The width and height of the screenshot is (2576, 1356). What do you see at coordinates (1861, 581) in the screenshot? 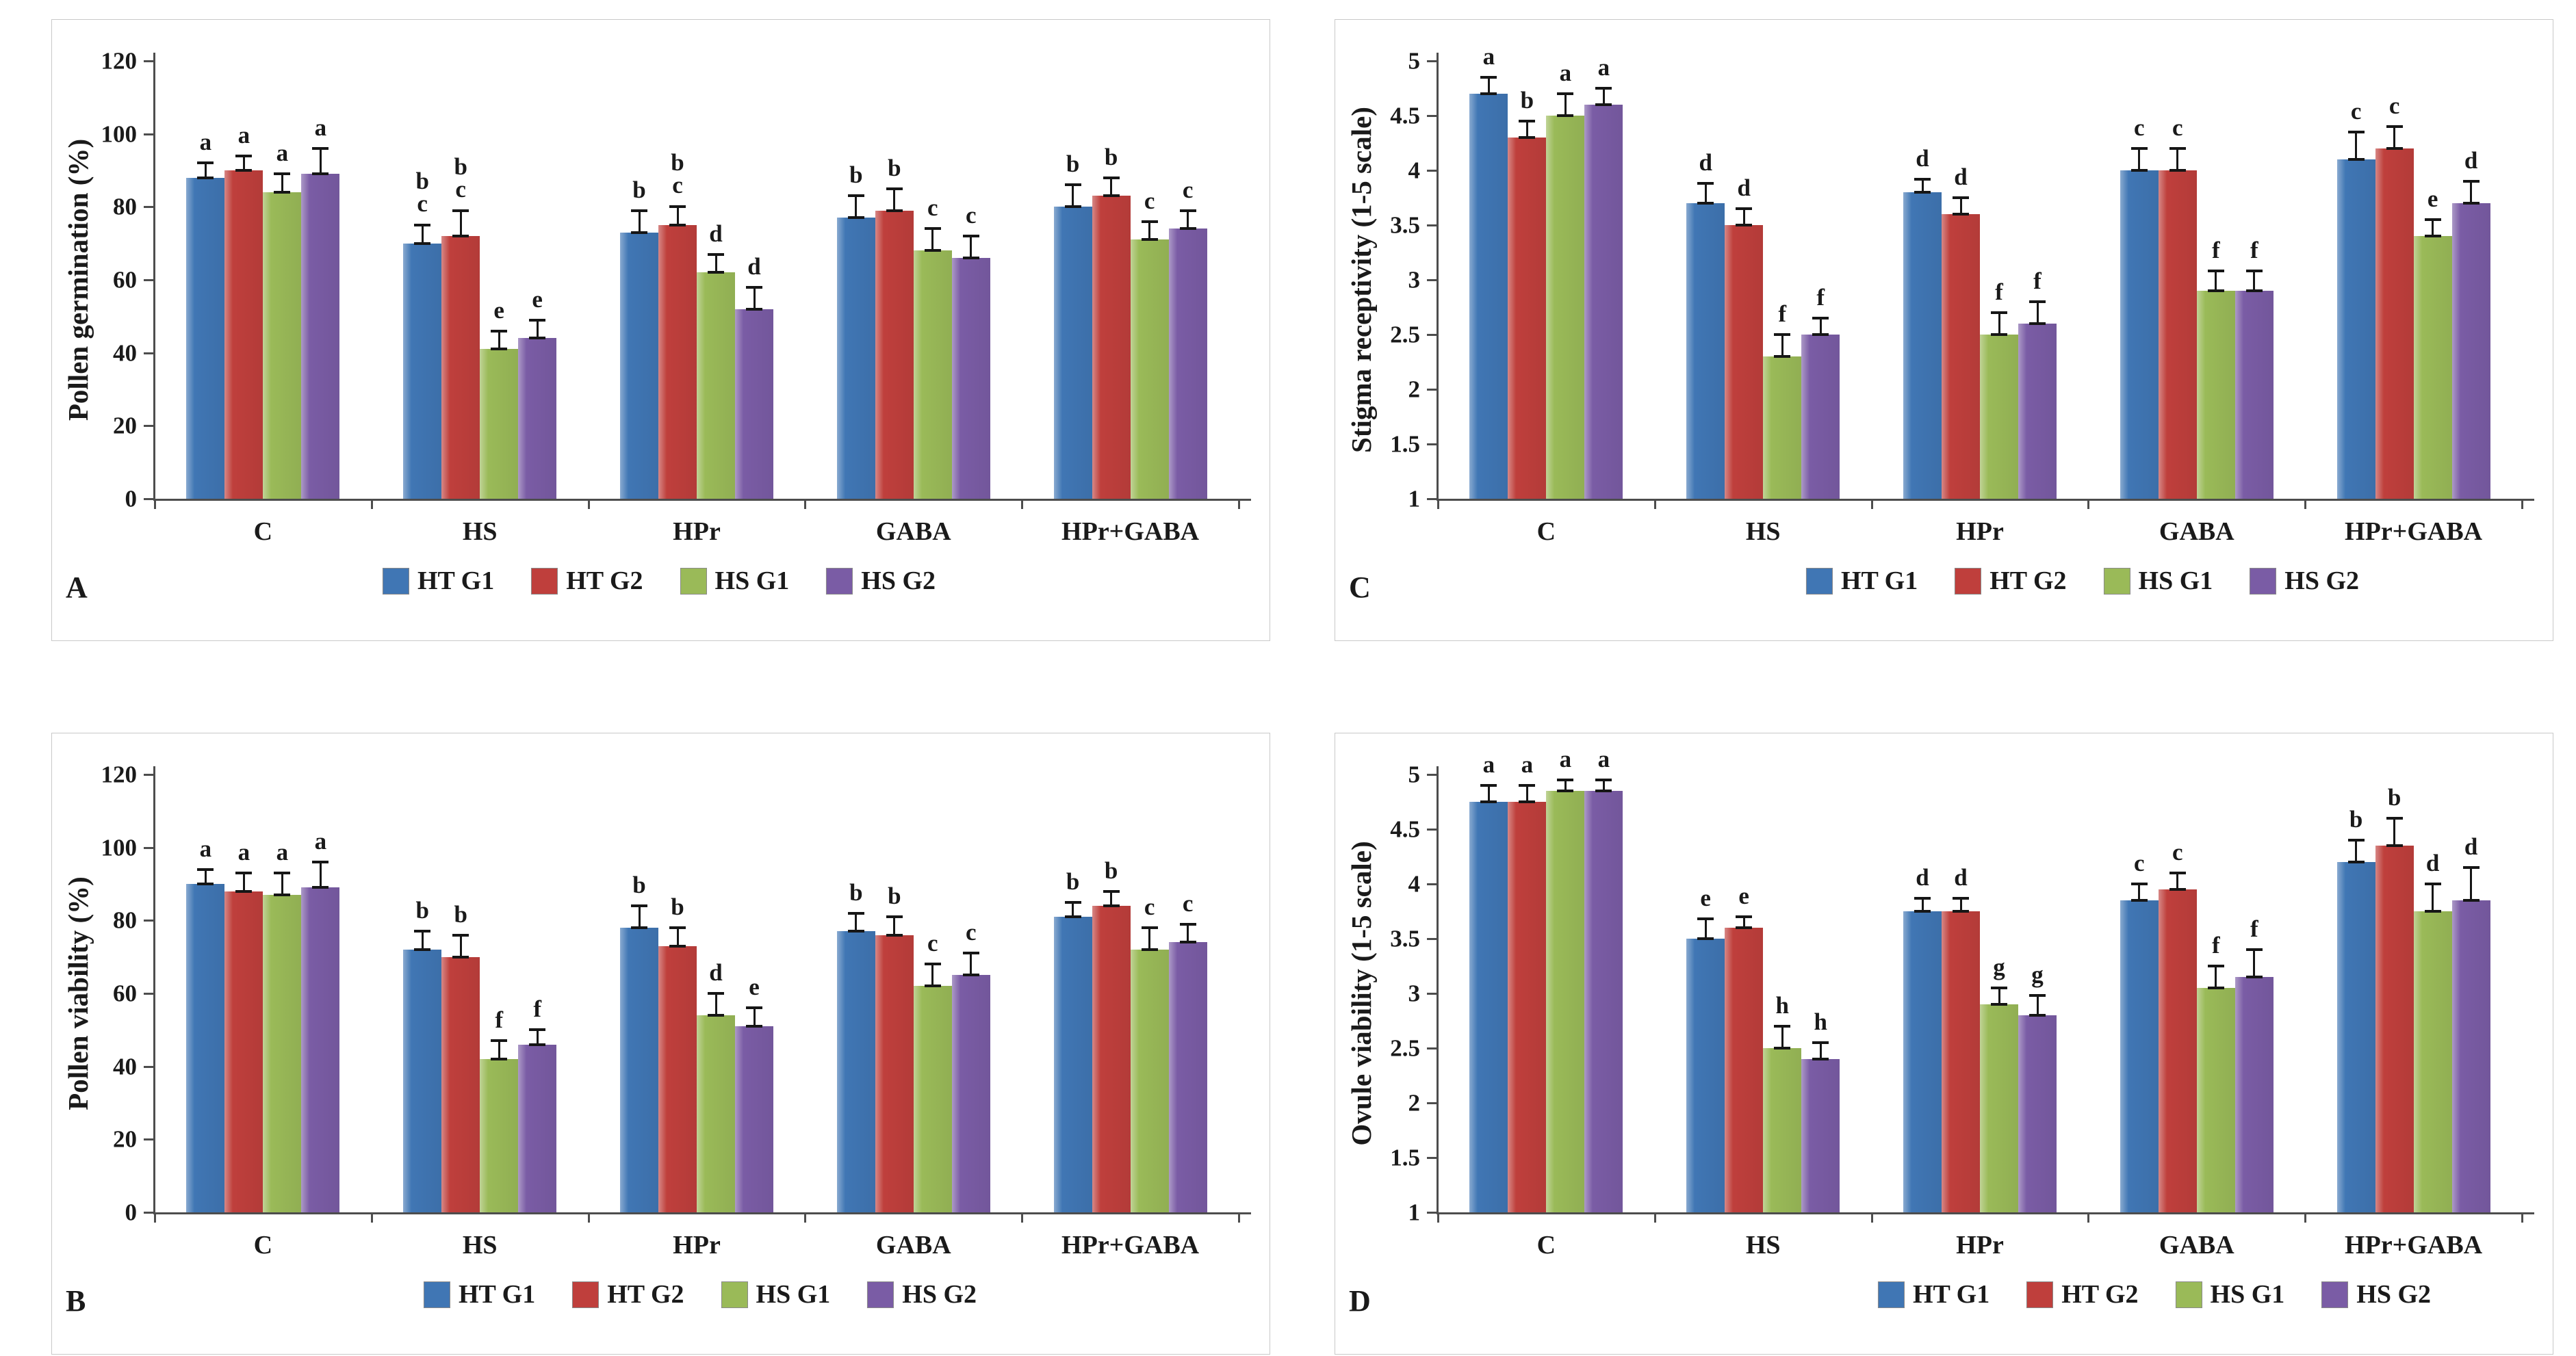
I see `legend-item-HT-G1: HT G1` at bounding box center [1861, 581].